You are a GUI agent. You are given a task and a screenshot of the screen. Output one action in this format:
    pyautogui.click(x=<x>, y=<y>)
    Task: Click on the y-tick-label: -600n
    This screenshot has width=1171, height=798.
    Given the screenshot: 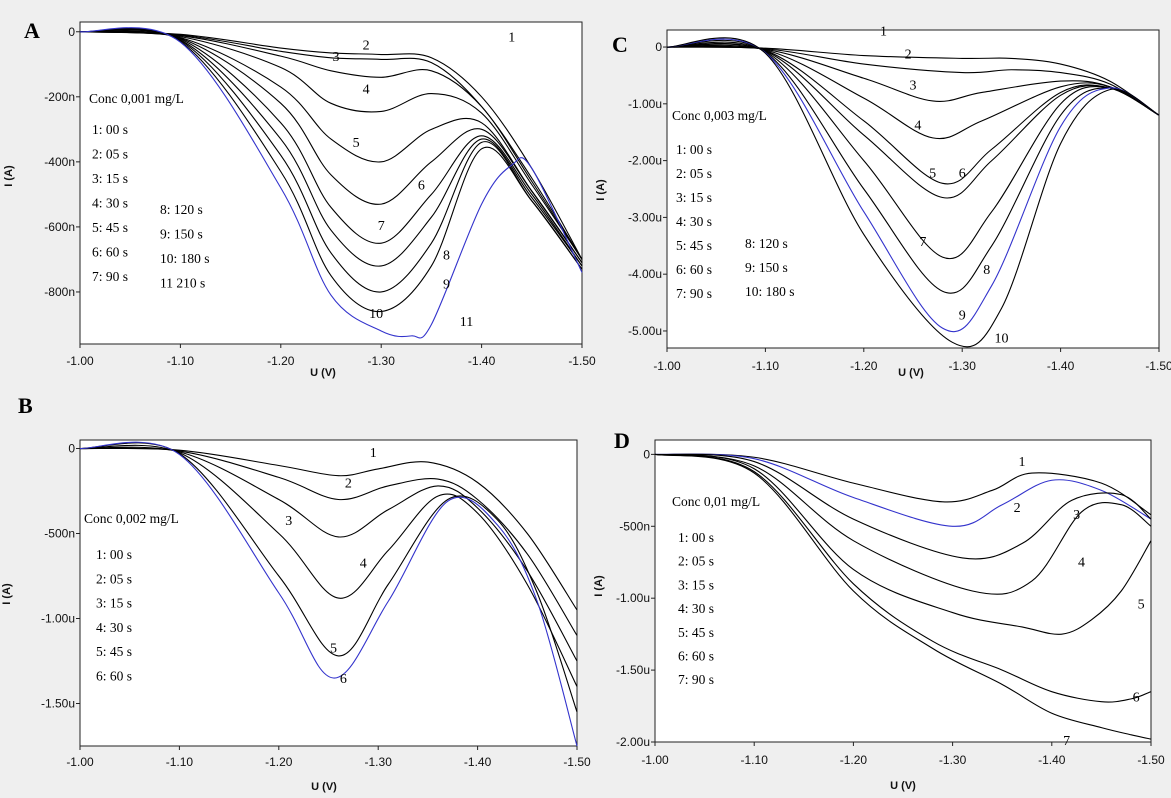 What is the action you would take?
    pyautogui.click(x=59, y=227)
    